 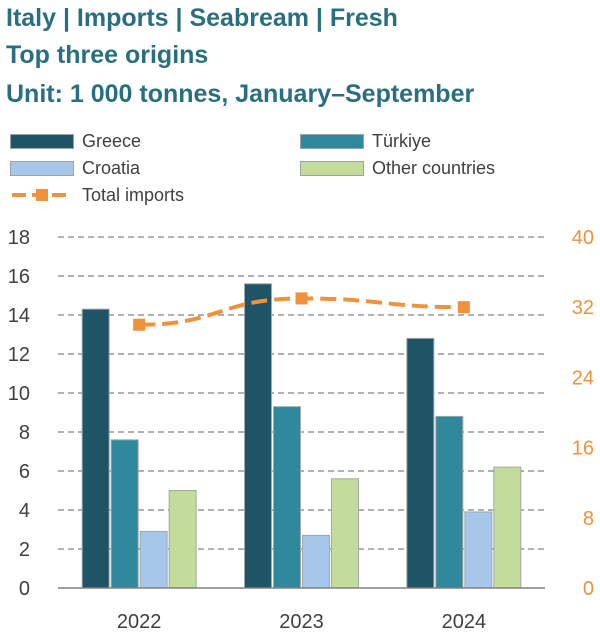 I want to click on legend-item-croatia: Croatia, so click(x=75, y=168).